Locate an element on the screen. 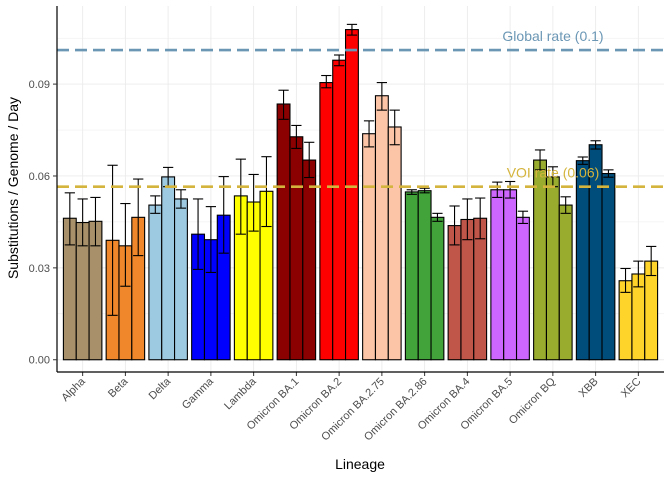 Image resolution: width=672 pixels, height=480 pixels. y-tick-labels: 0.00 0.03 0.06 0.09 is located at coordinates (39, 223).